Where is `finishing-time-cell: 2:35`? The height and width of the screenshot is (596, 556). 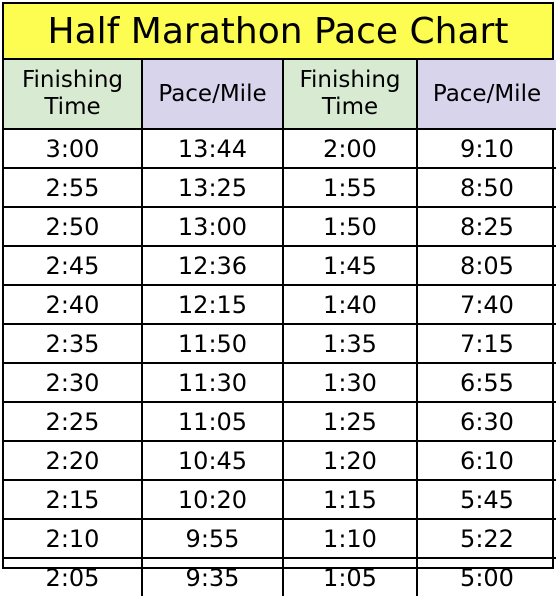 finishing-time-cell: 2:35 is located at coordinates (73, 343).